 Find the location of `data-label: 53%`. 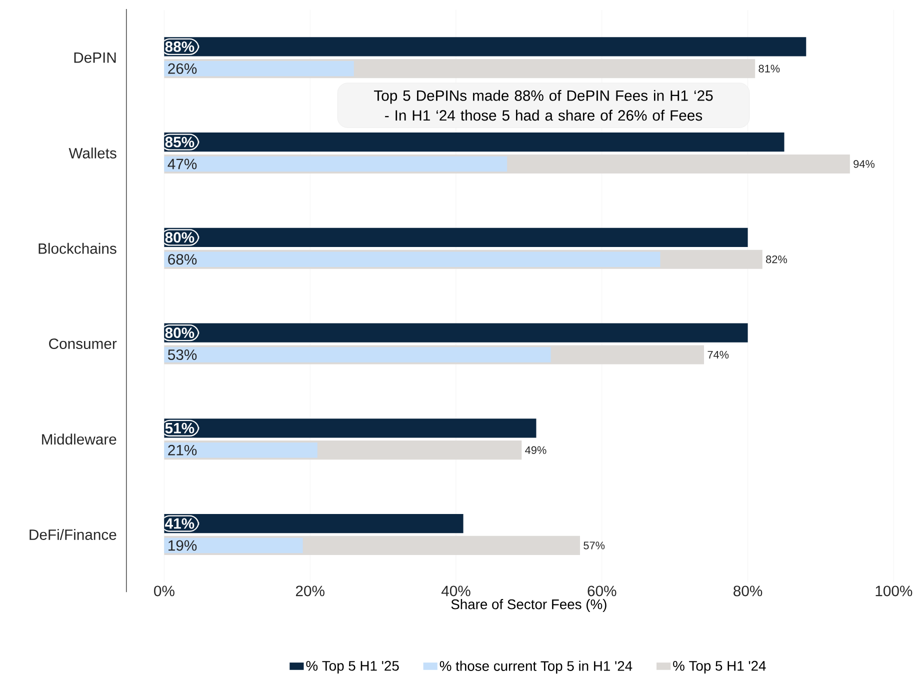

data-label: 53% is located at coordinates (182, 355).